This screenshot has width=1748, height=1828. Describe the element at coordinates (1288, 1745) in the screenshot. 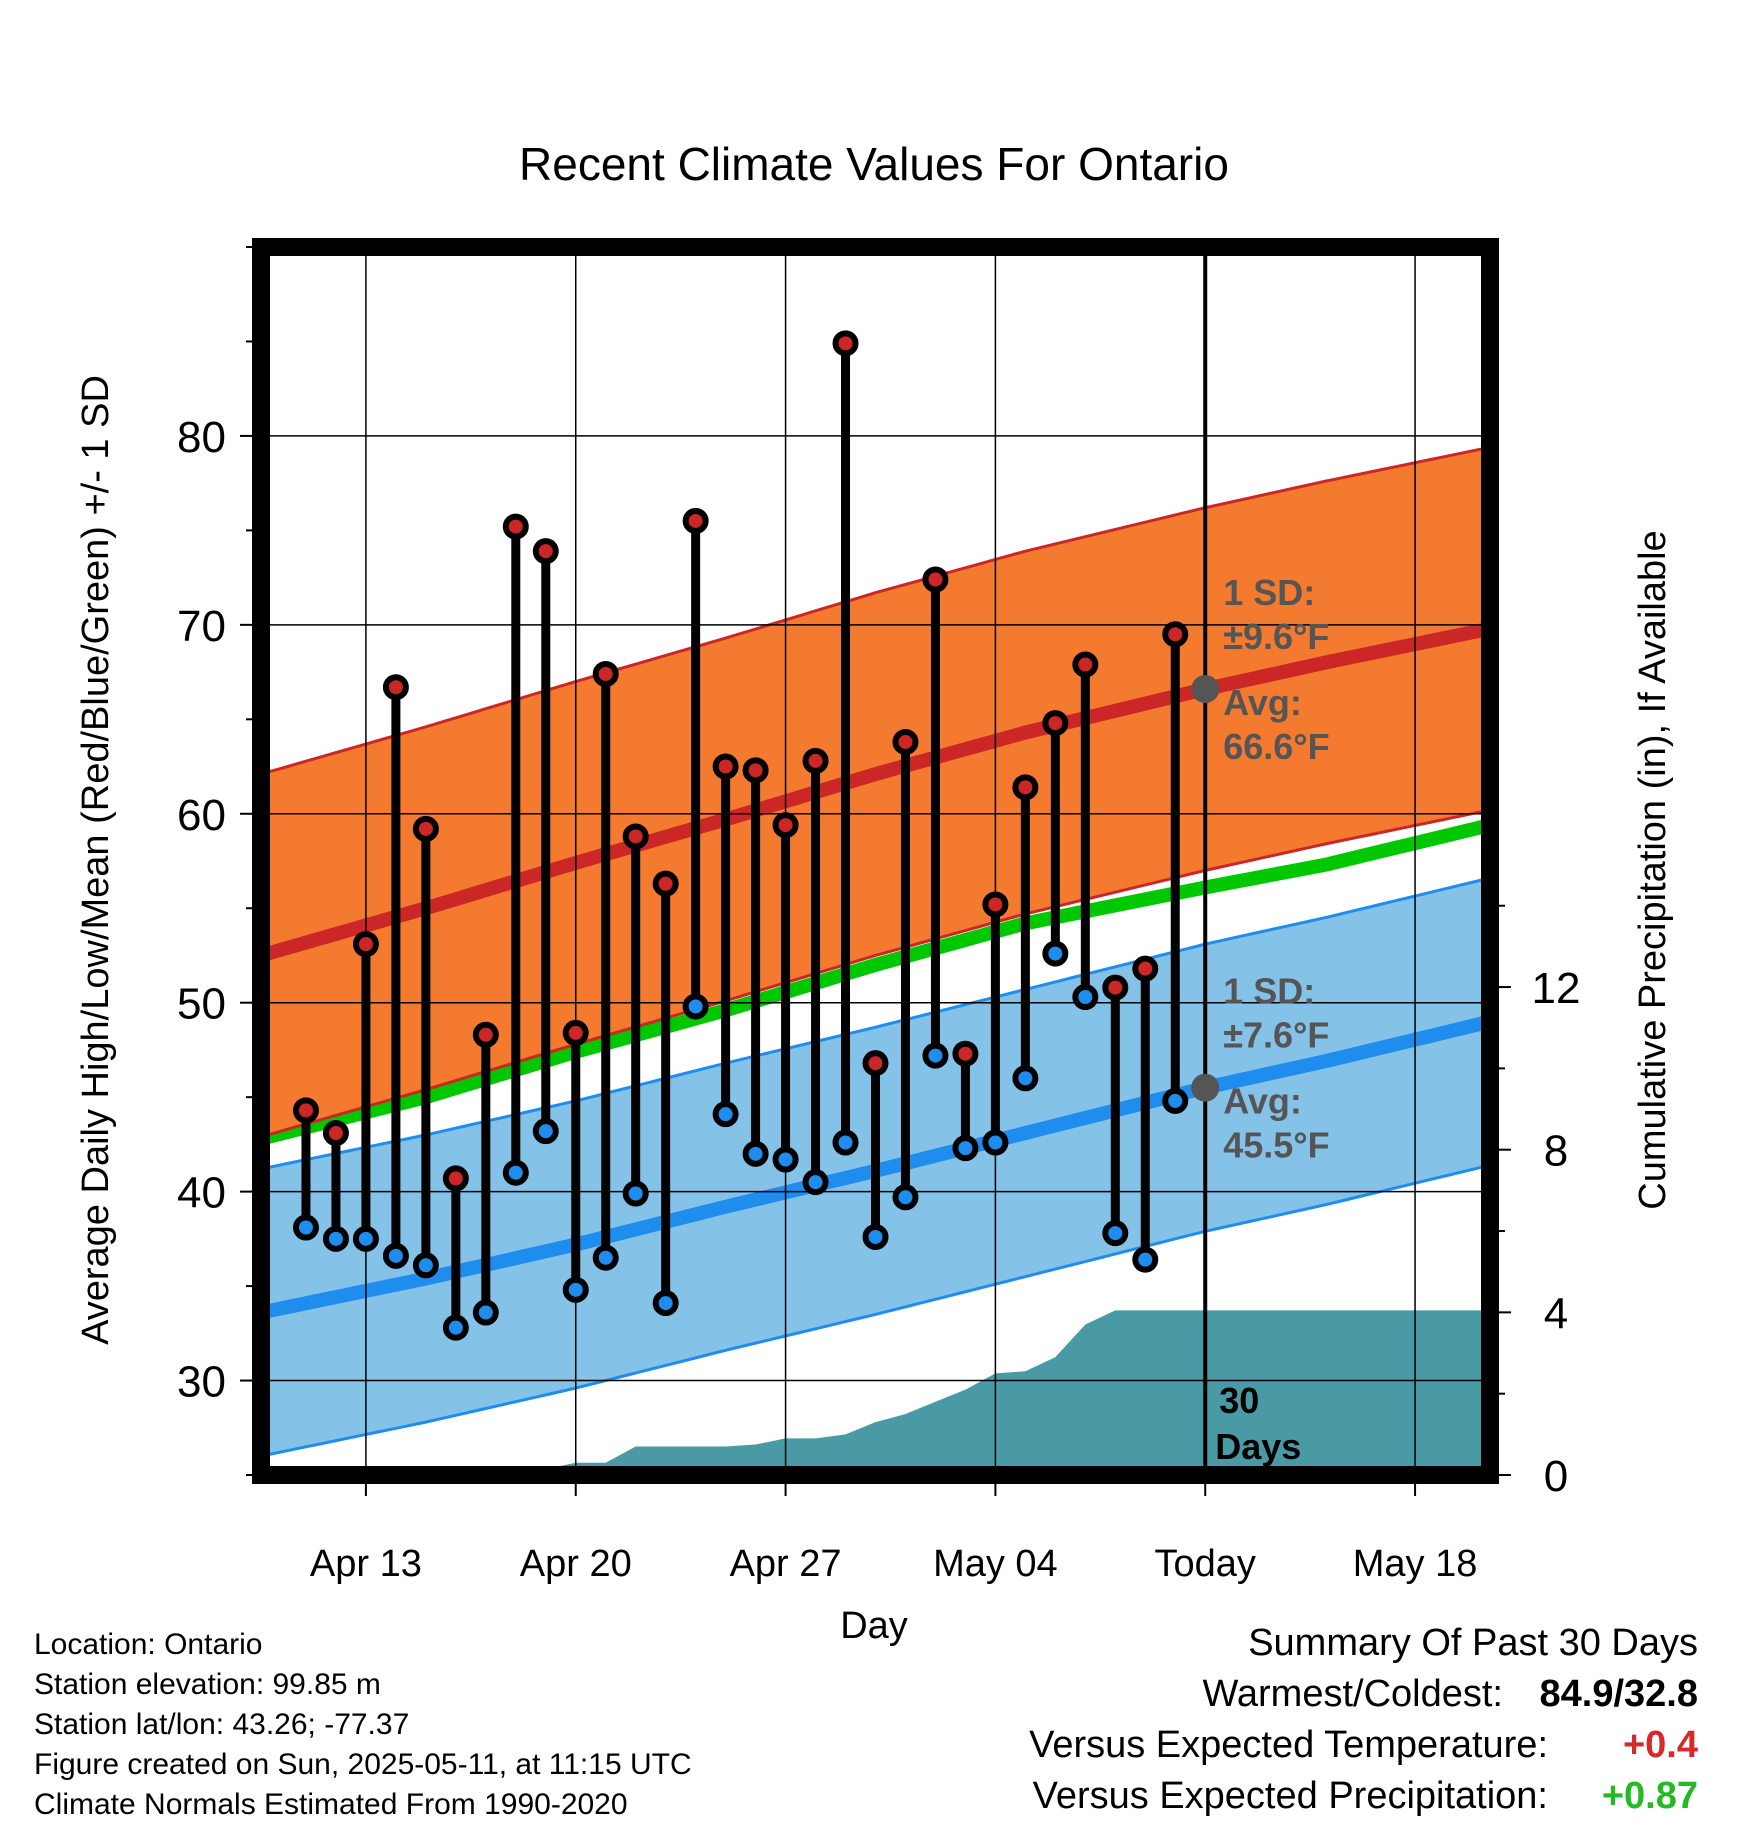

I see `temp-label: Versus Expected Temperature:` at that location.